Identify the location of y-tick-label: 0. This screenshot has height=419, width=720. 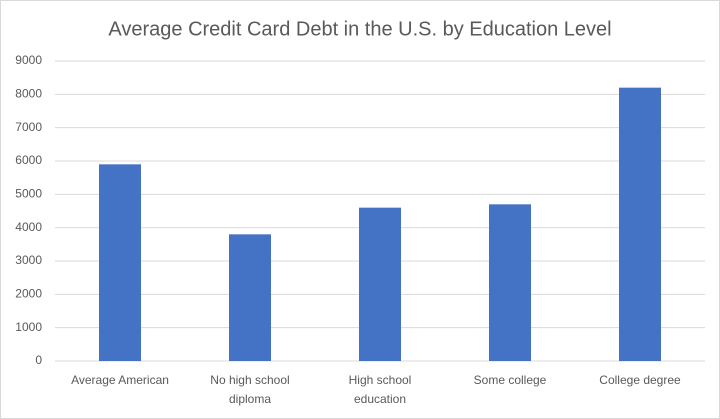
(38, 360).